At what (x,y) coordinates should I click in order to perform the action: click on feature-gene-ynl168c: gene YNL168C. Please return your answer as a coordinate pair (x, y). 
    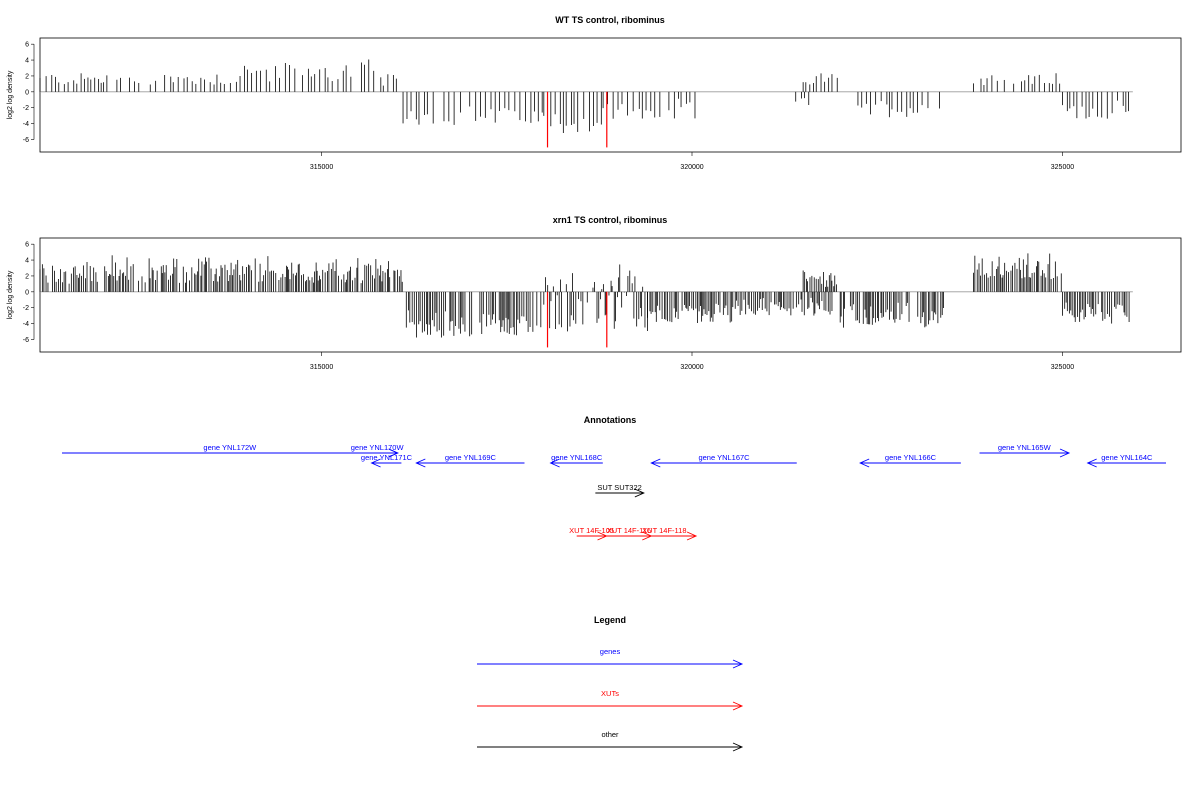
    Looking at the image, I should click on (576, 460).